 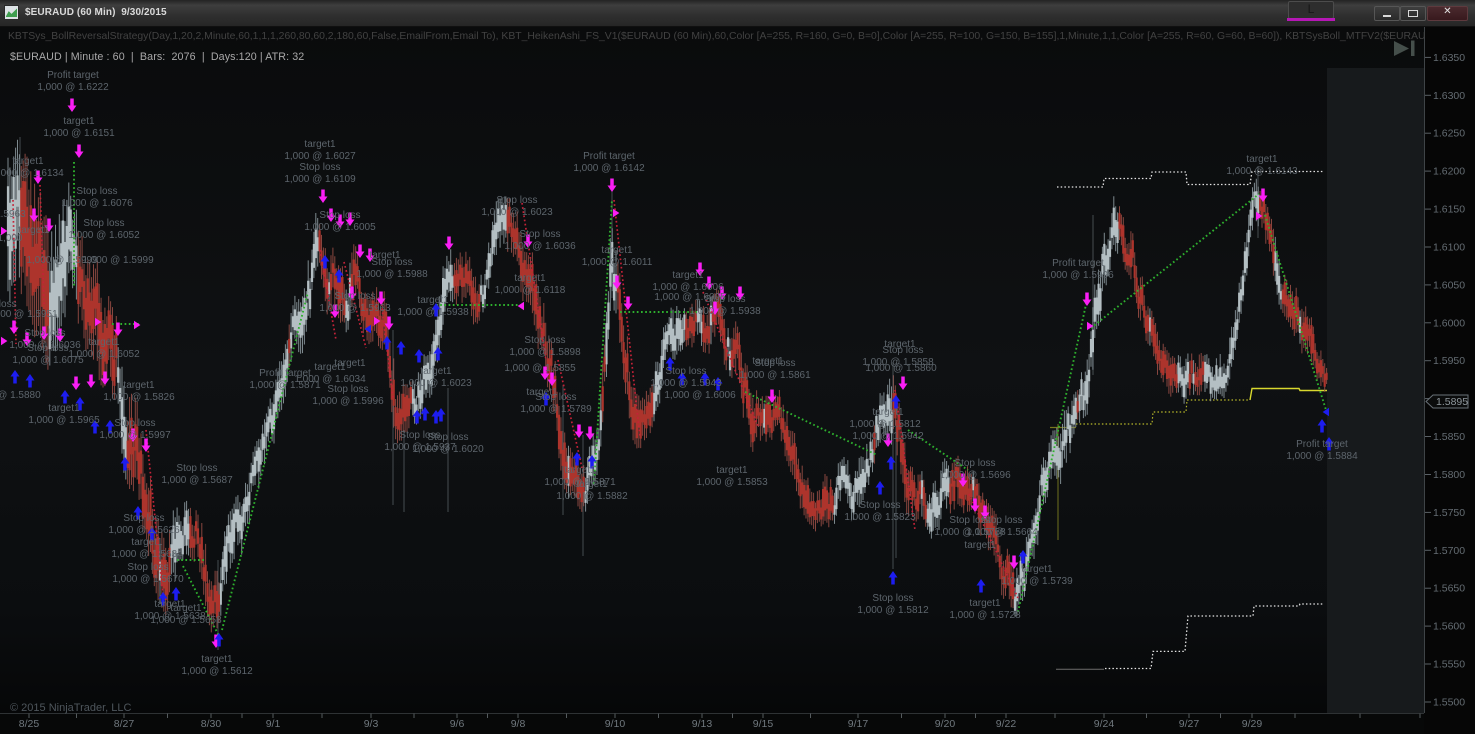 I want to click on svg-text: 1,000 @ 1.6151, so click(x=79, y=133).